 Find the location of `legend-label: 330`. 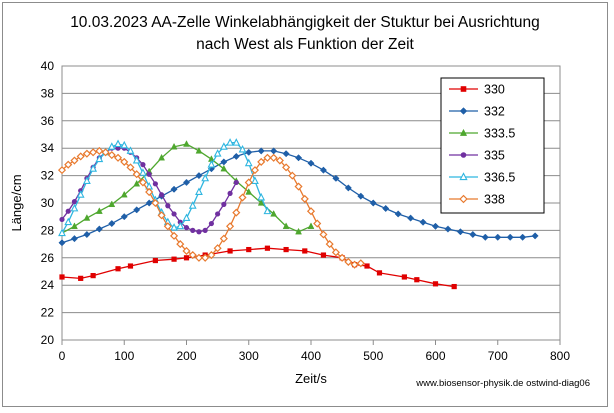

legend-label: 330 is located at coordinates (494, 90).